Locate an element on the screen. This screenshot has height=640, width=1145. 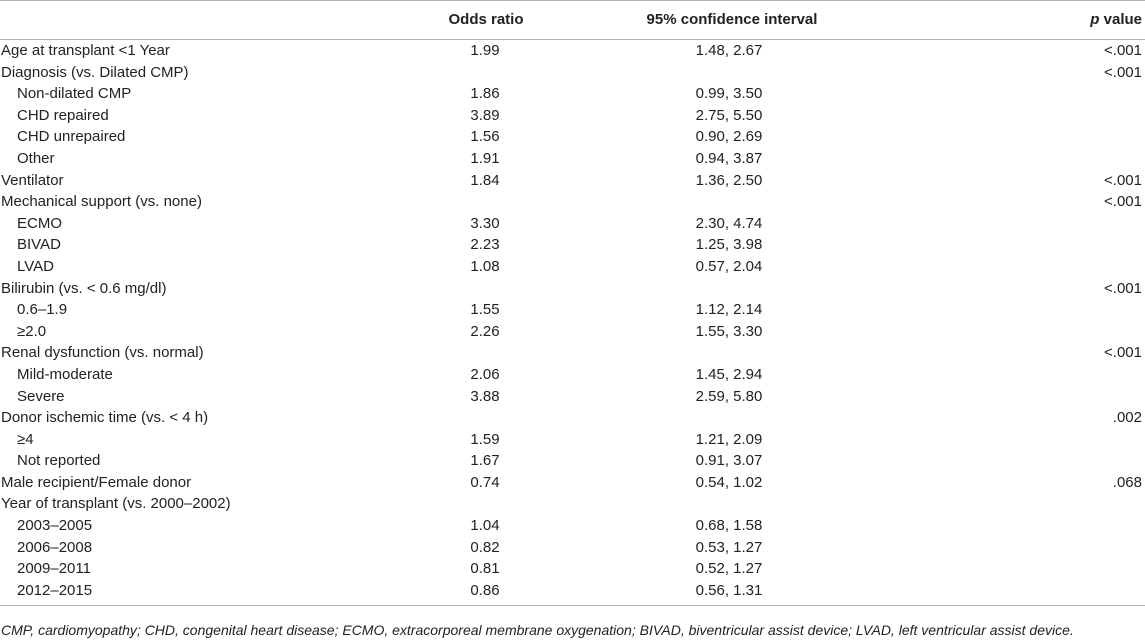
row-label: Severe is located at coordinates (41, 396).